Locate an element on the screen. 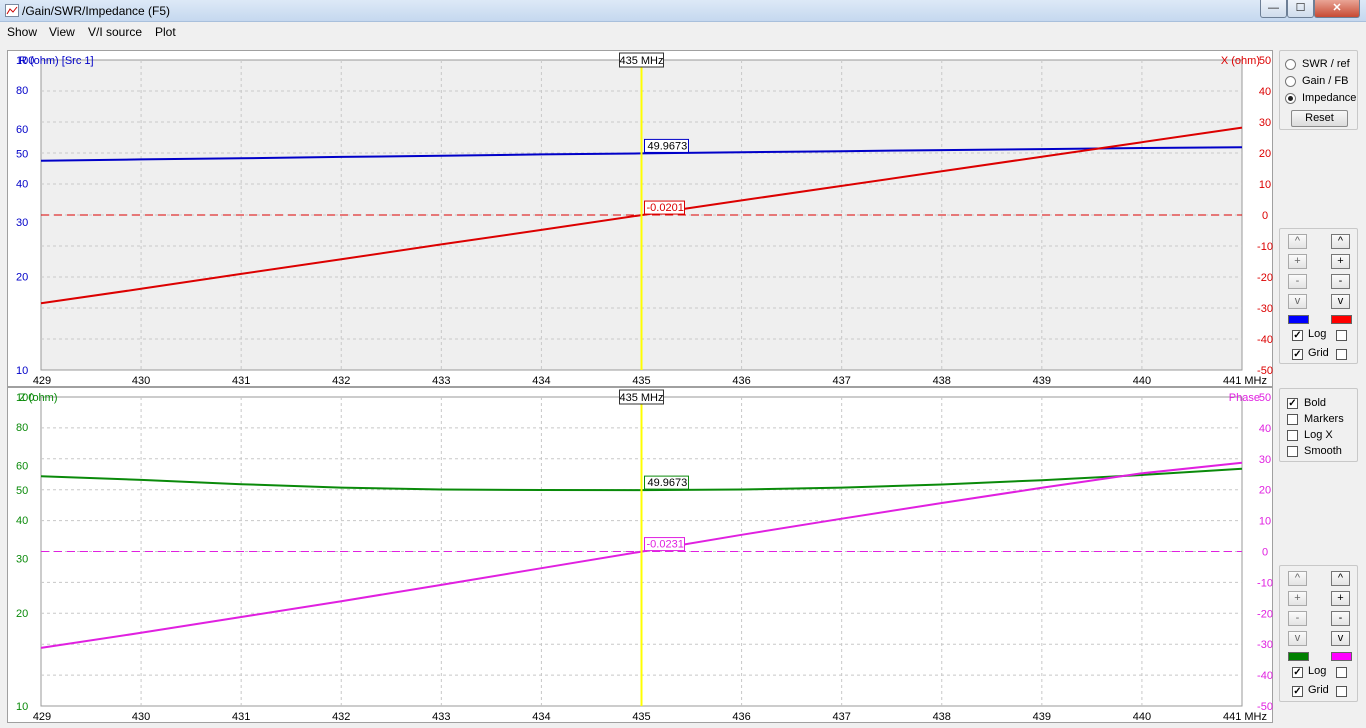 This screenshot has height=728, width=1366. x-color-swatch is located at coordinates (1341, 319).